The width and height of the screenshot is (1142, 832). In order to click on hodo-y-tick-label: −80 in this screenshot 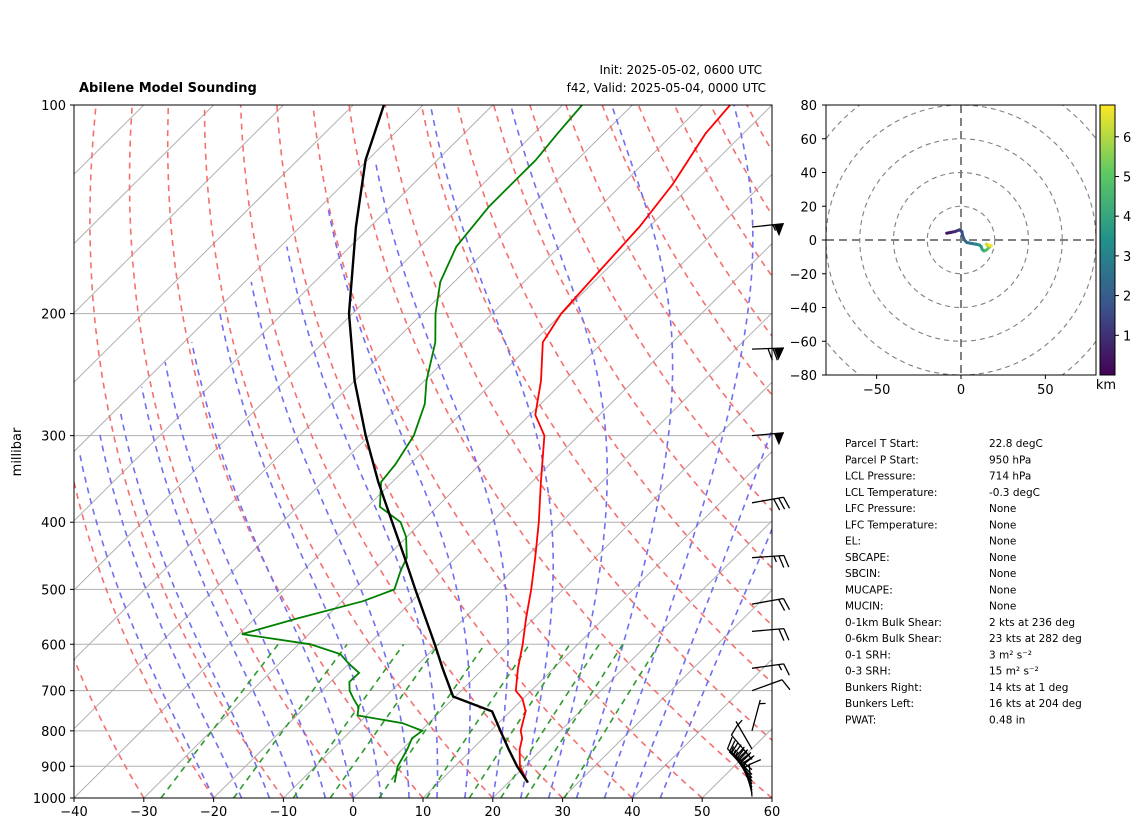, I will do `click(803, 376)`.